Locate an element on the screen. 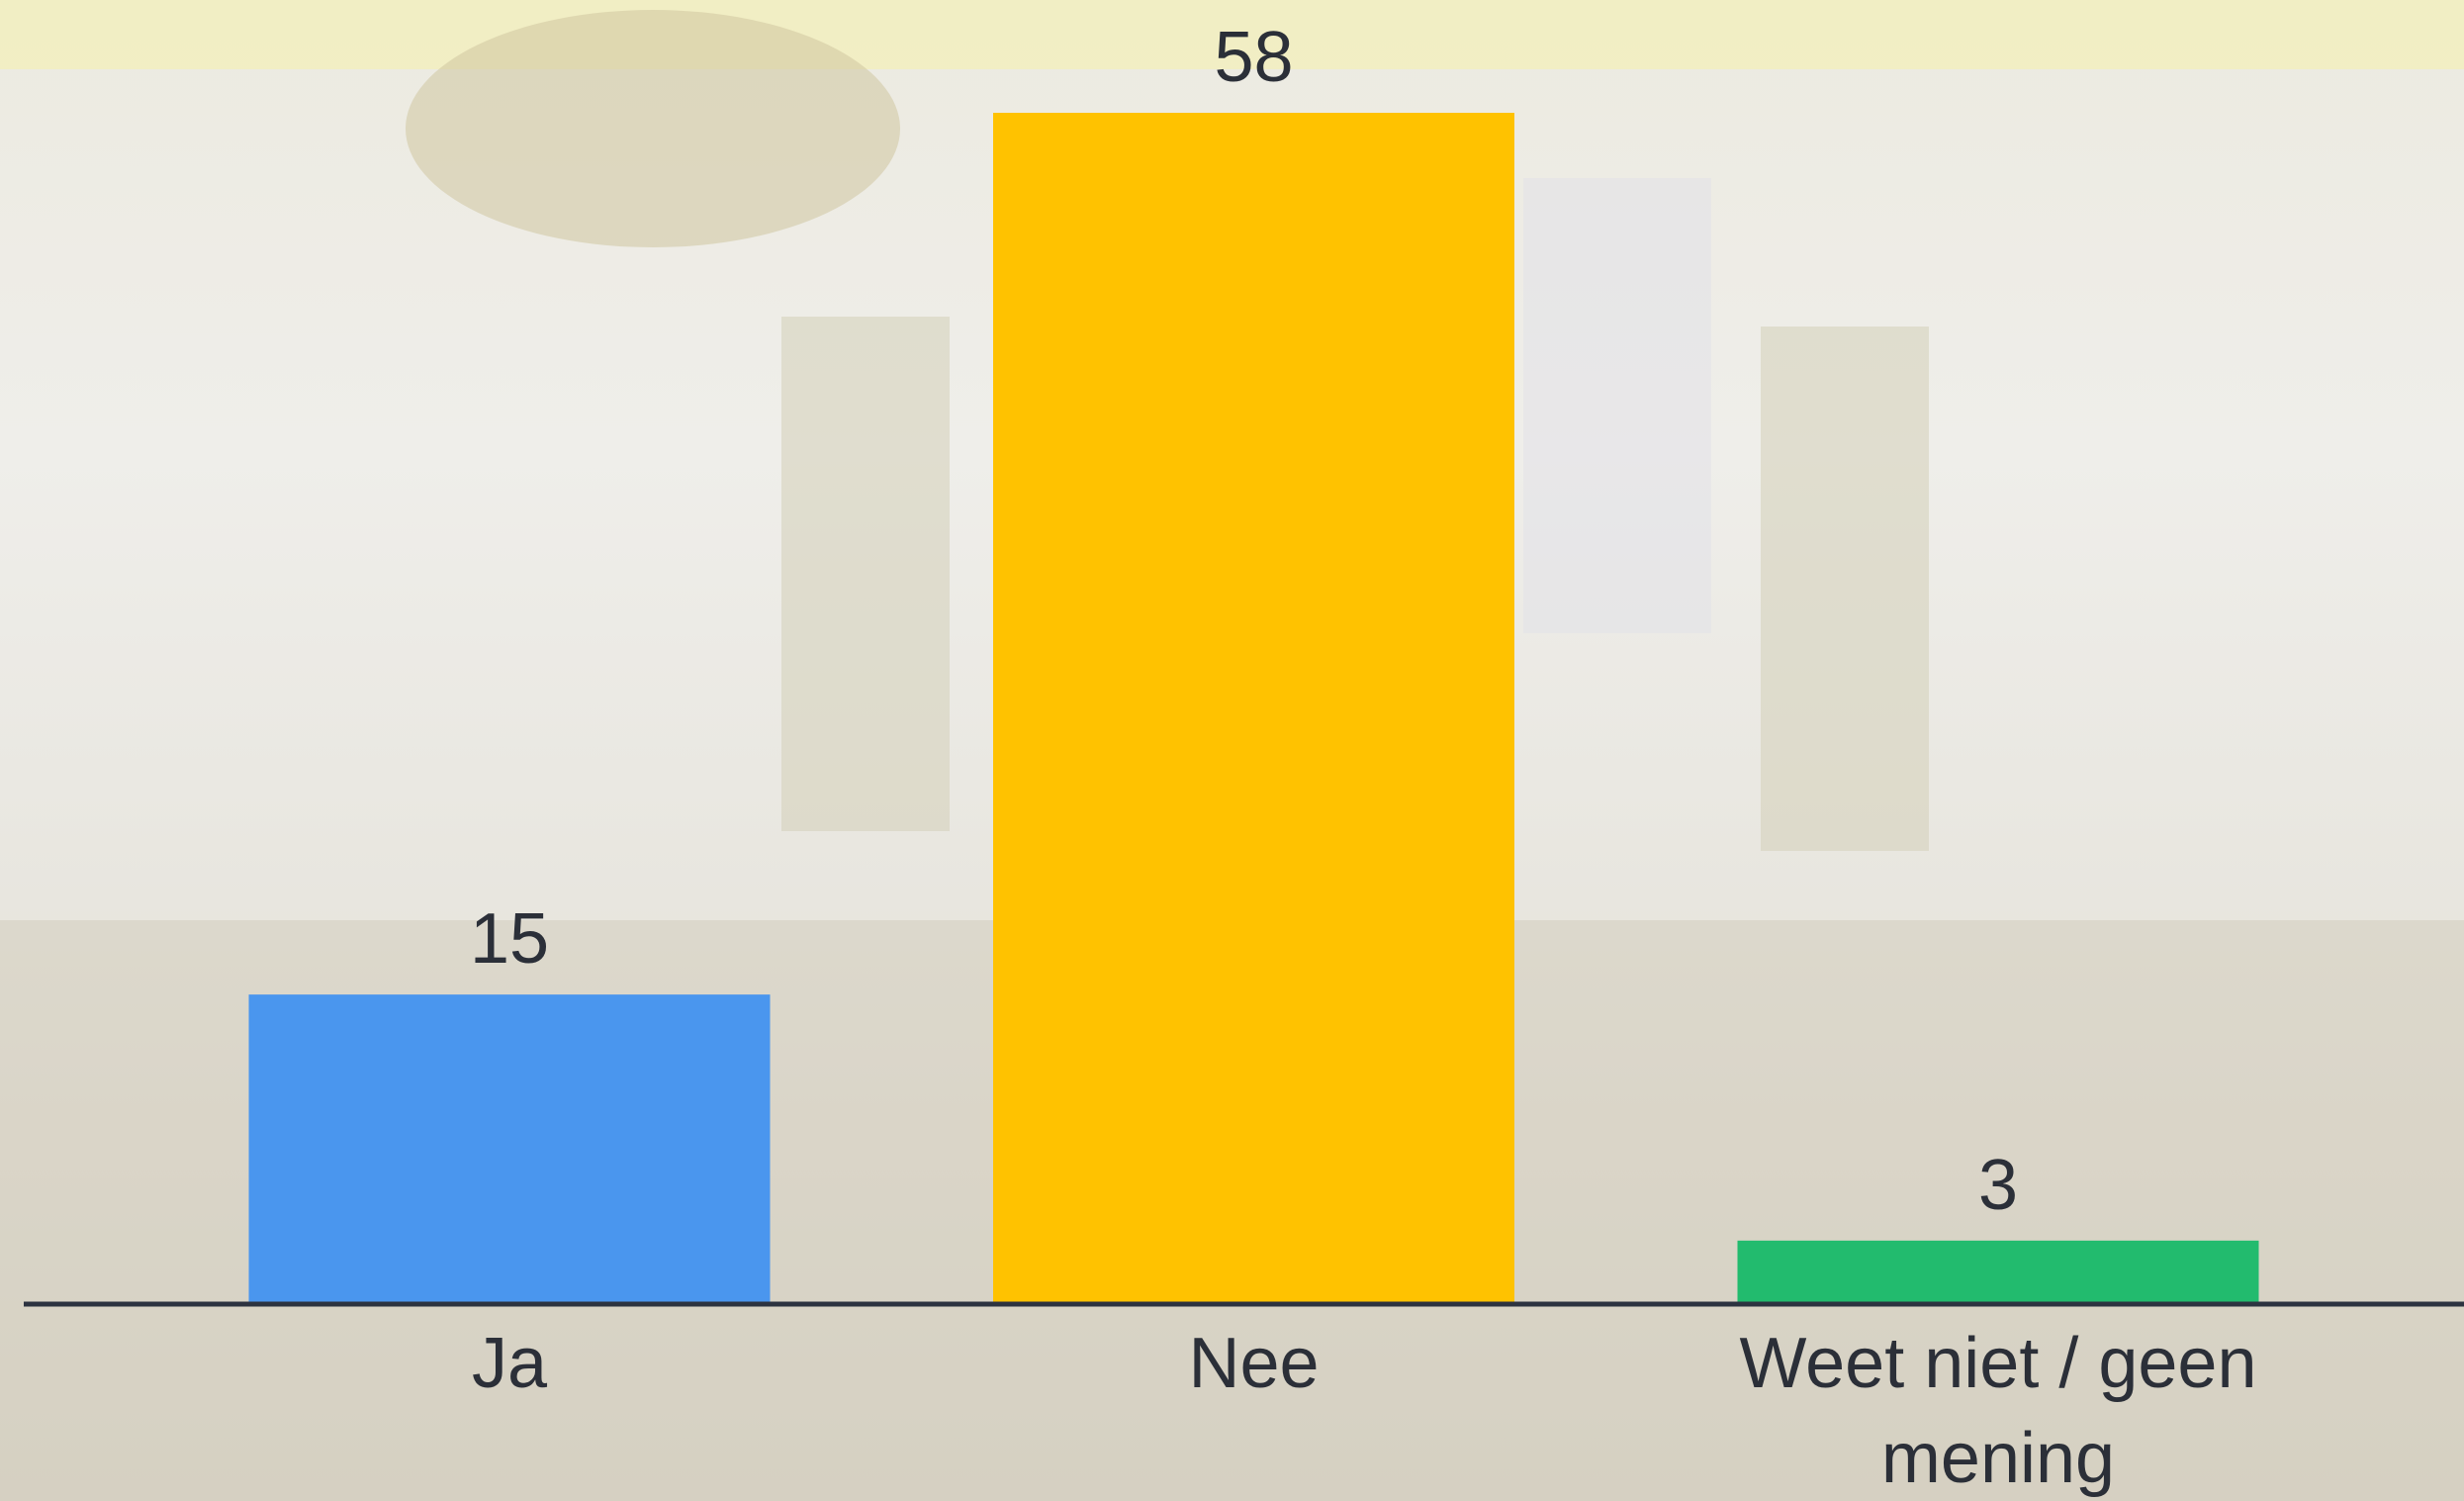  category-label: Weet niet / geen mening is located at coordinates (1998, 1411).